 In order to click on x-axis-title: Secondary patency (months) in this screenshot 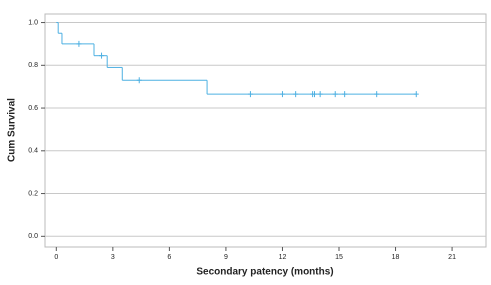, I will do `click(264, 272)`.